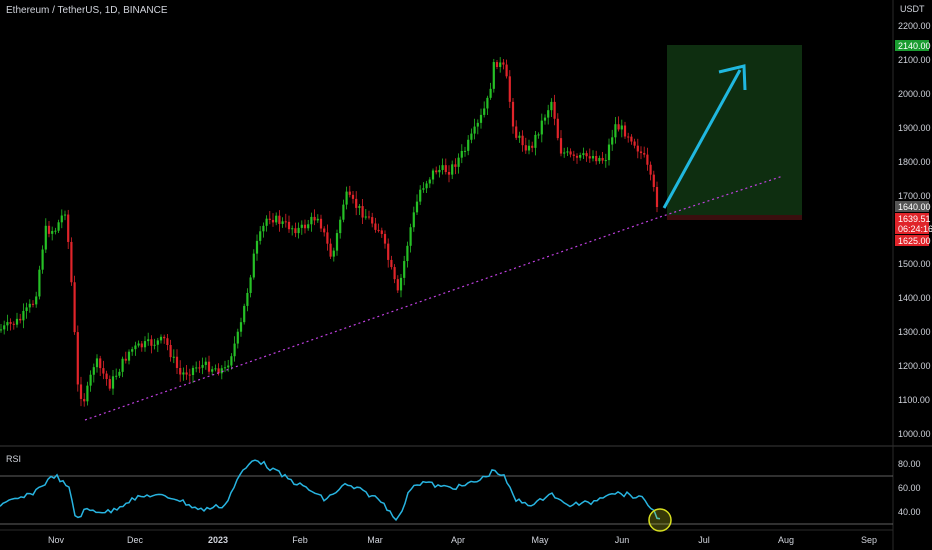 The width and height of the screenshot is (932, 550). What do you see at coordinates (135, 540) in the screenshot?
I see `time-label: Dec` at bounding box center [135, 540].